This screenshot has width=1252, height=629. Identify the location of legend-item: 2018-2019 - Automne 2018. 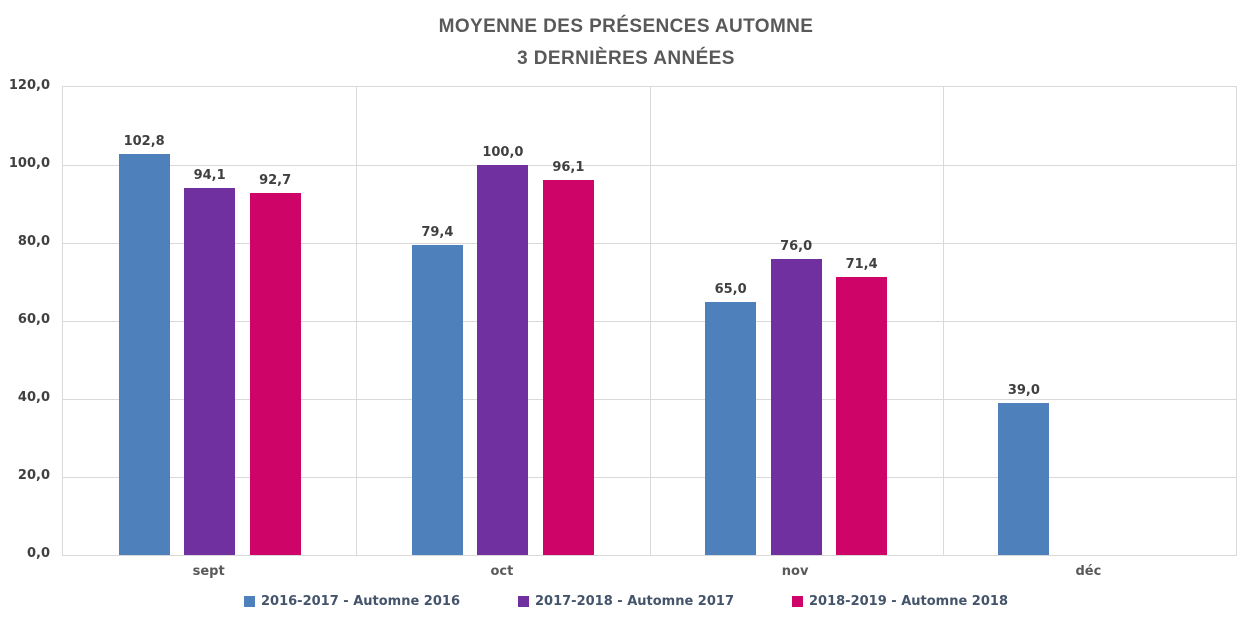
(900, 601).